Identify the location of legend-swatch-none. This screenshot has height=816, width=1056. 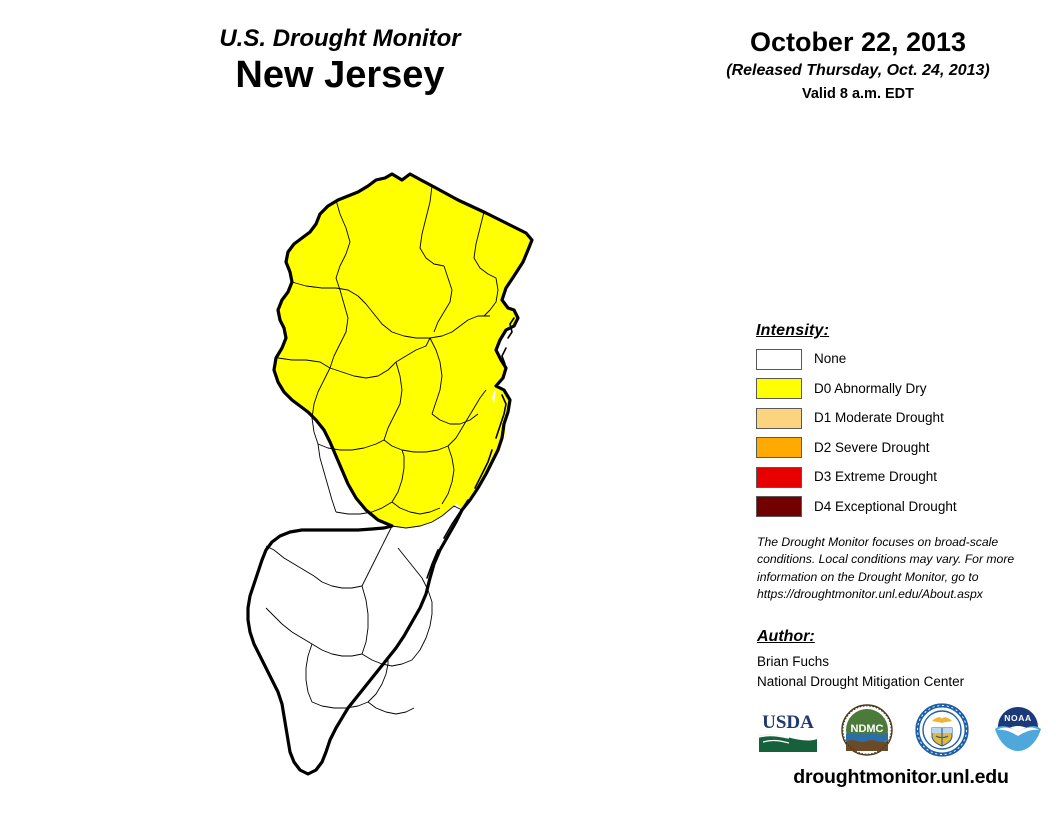
(779, 359).